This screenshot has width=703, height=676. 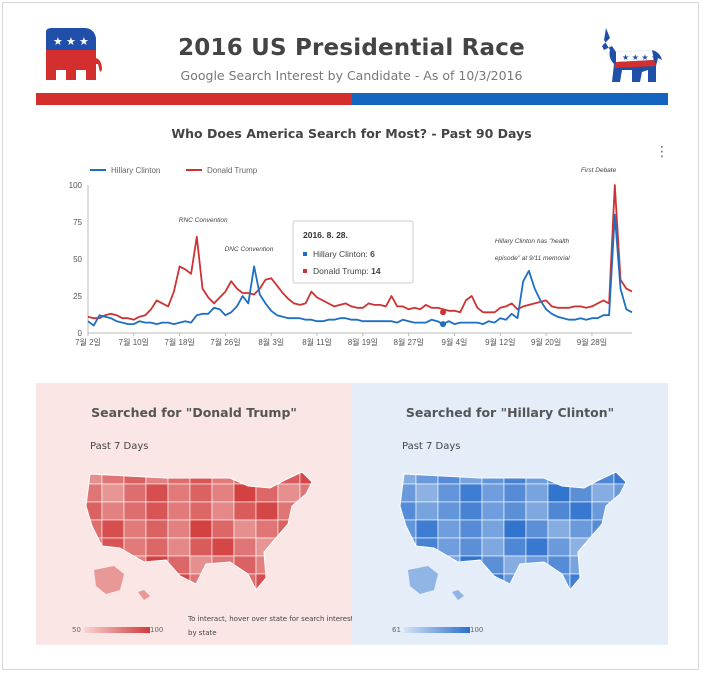 What do you see at coordinates (423, 580) in the screenshot?
I see `alaska-shape` at bounding box center [423, 580].